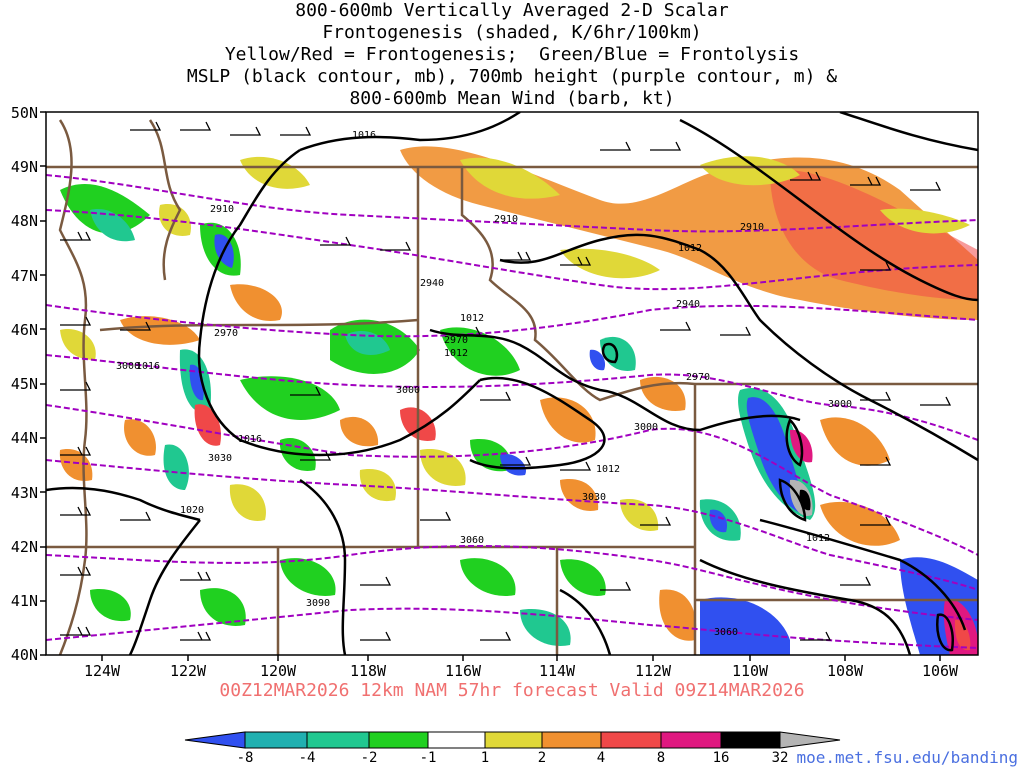  What do you see at coordinates (24, 547) in the screenshot?
I see `lat-label: 42N` at bounding box center [24, 547].